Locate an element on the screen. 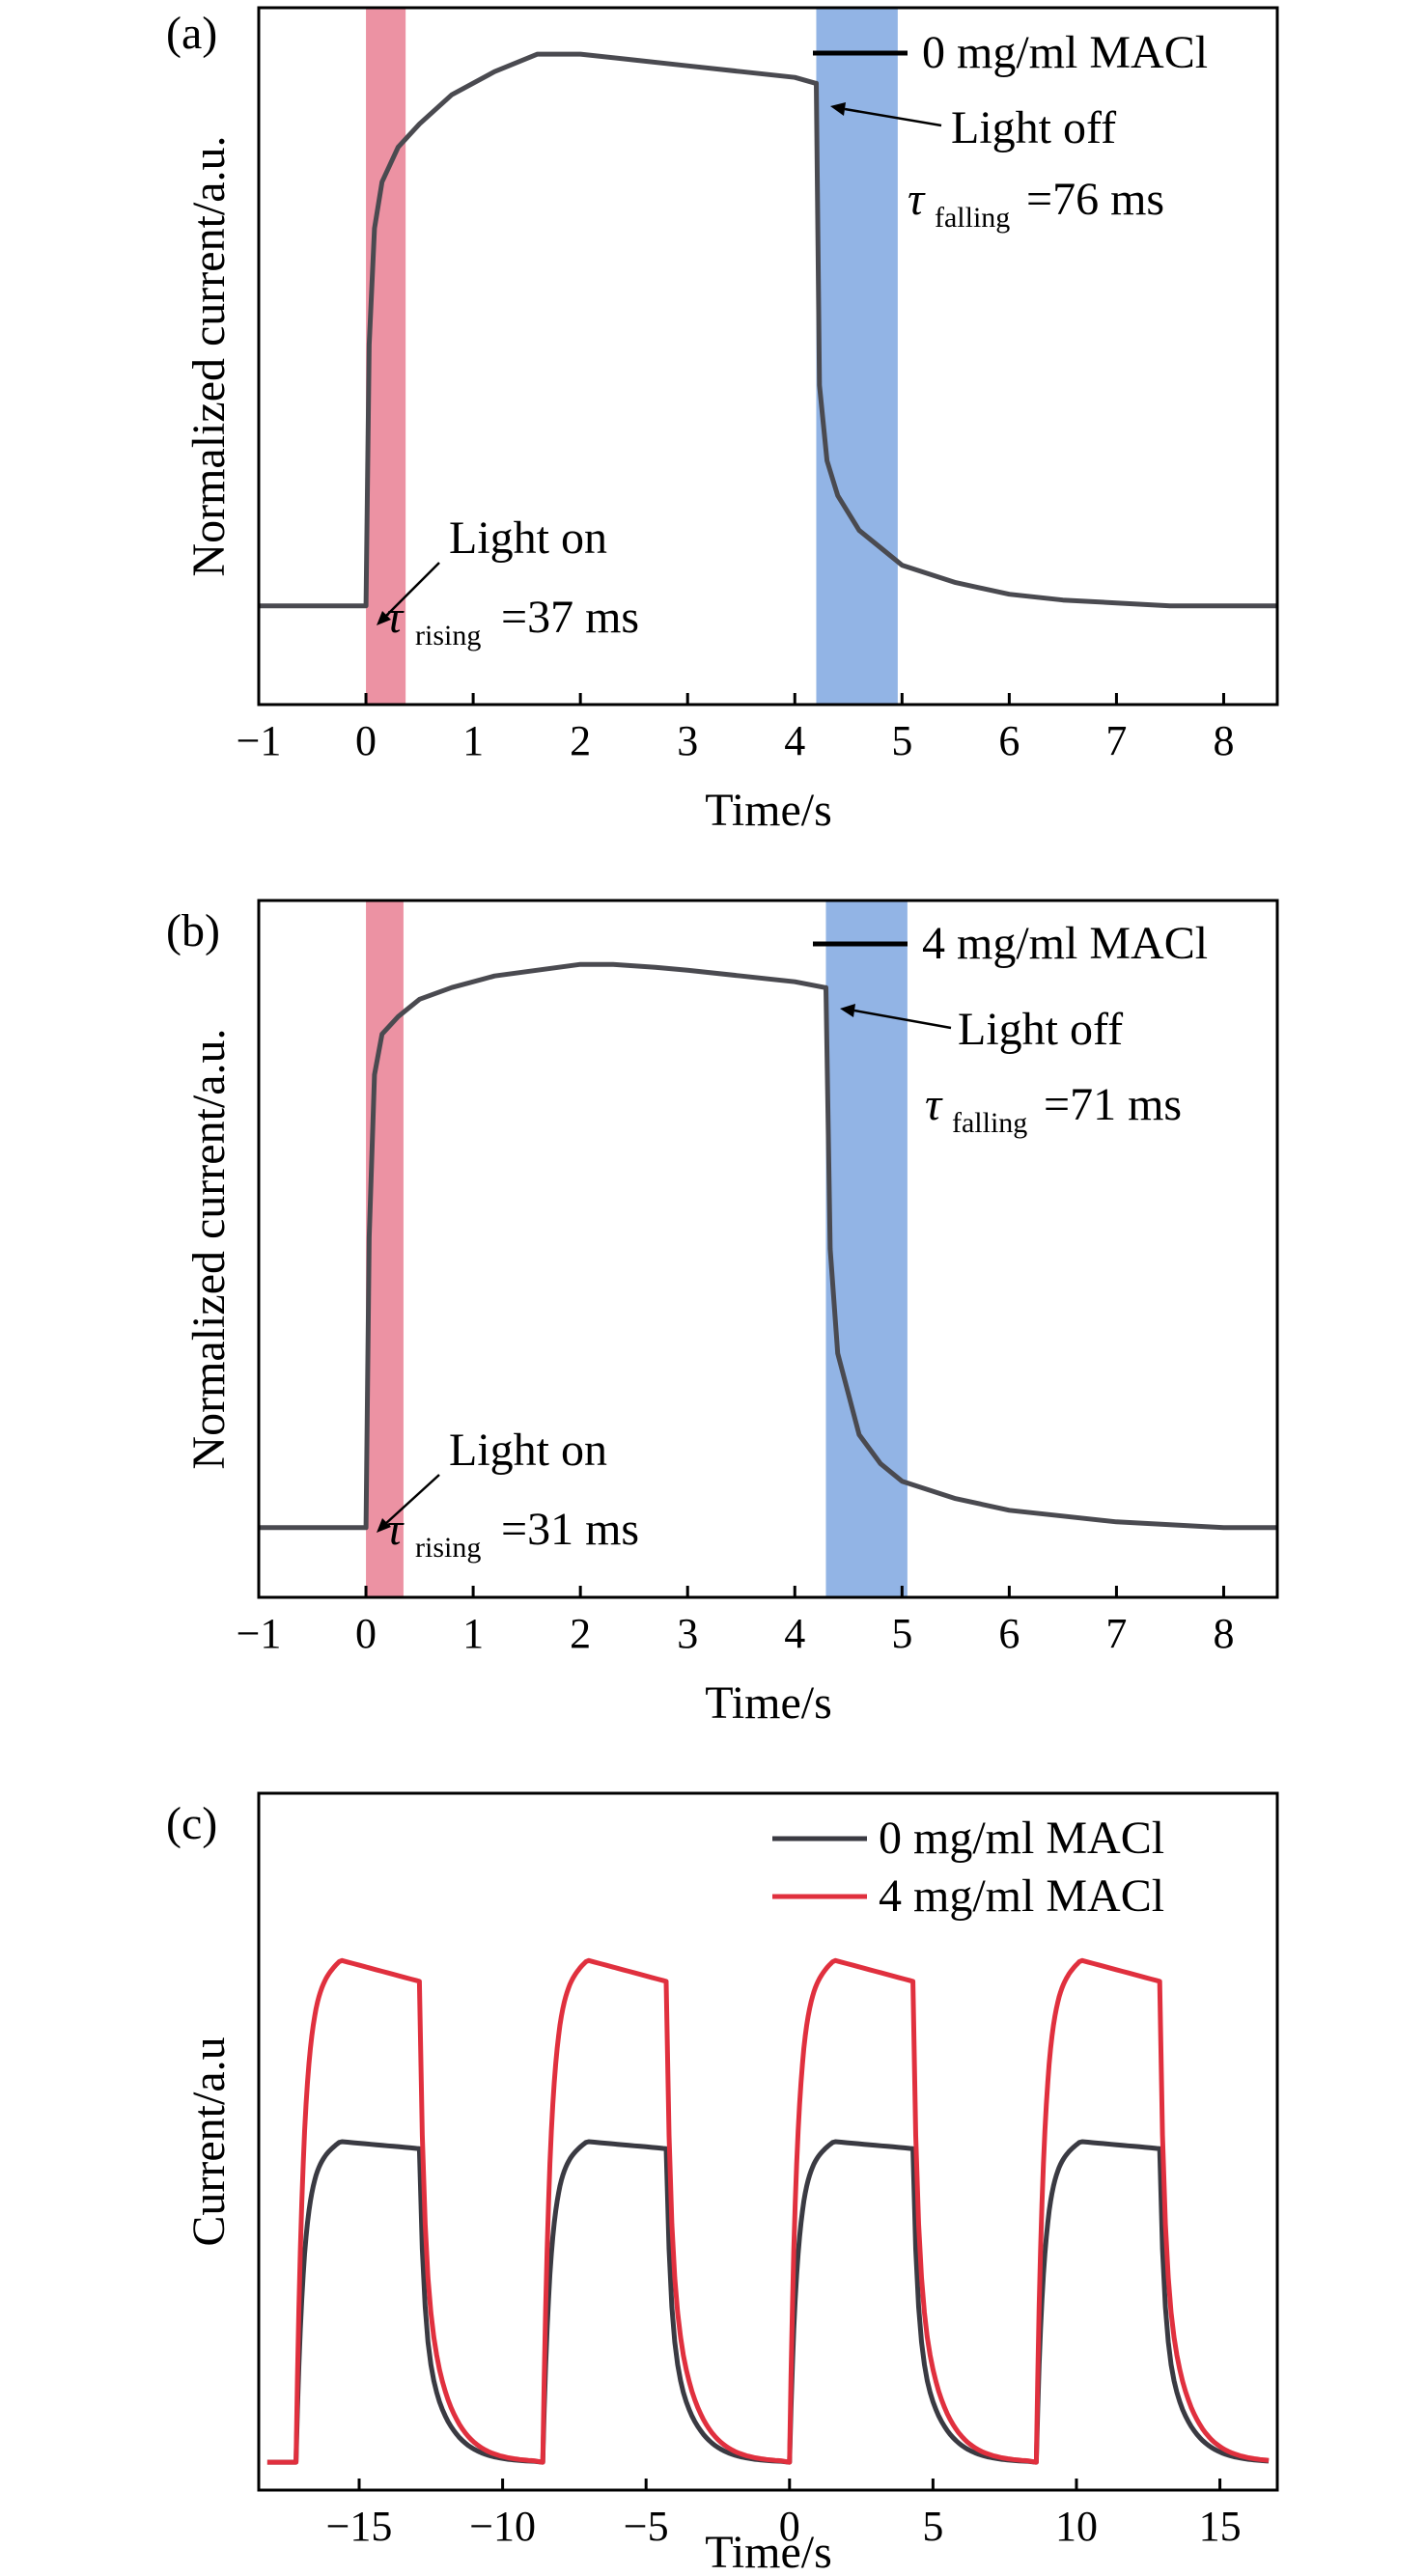  x-tick-label-b-2: 1 is located at coordinates (473, 1633).